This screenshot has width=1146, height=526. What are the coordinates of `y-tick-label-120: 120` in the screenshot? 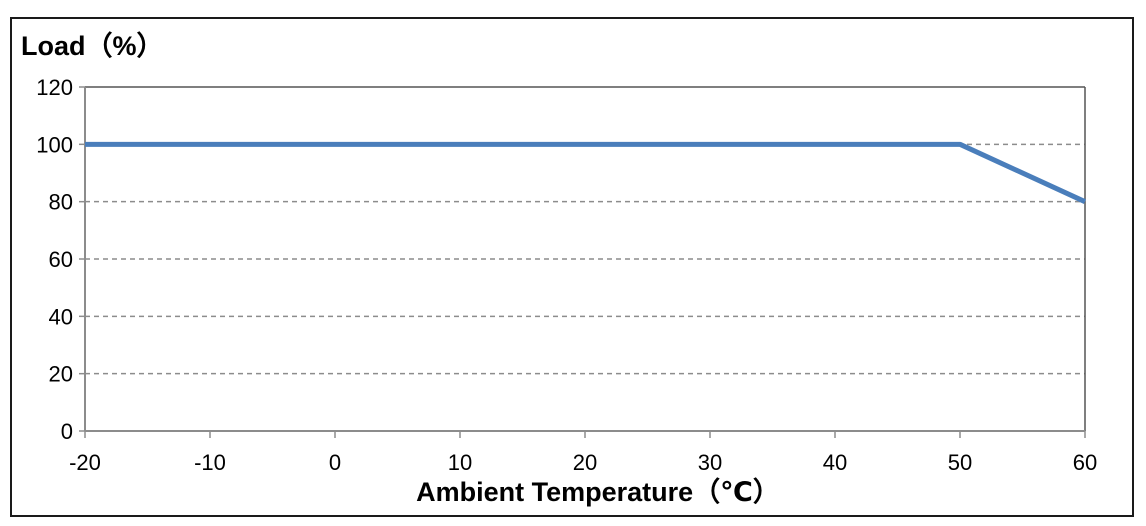 It's located at (54, 87).